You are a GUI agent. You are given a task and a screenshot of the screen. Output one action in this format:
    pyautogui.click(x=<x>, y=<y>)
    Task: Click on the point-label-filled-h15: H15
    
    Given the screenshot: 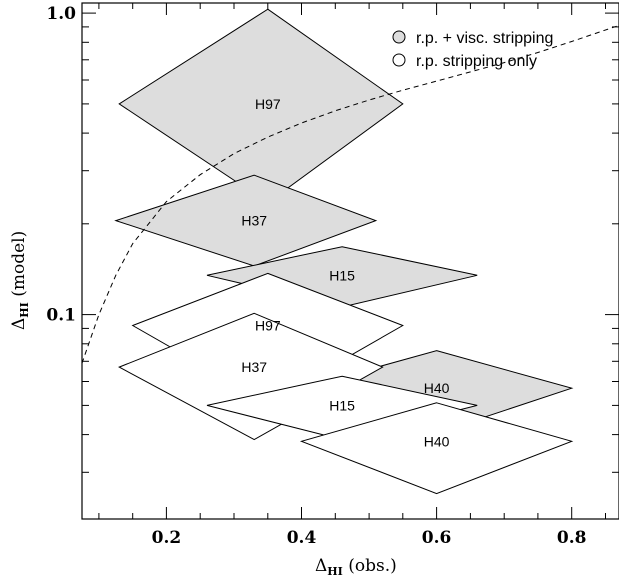 What is the action you would take?
    pyautogui.click(x=342, y=275)
    